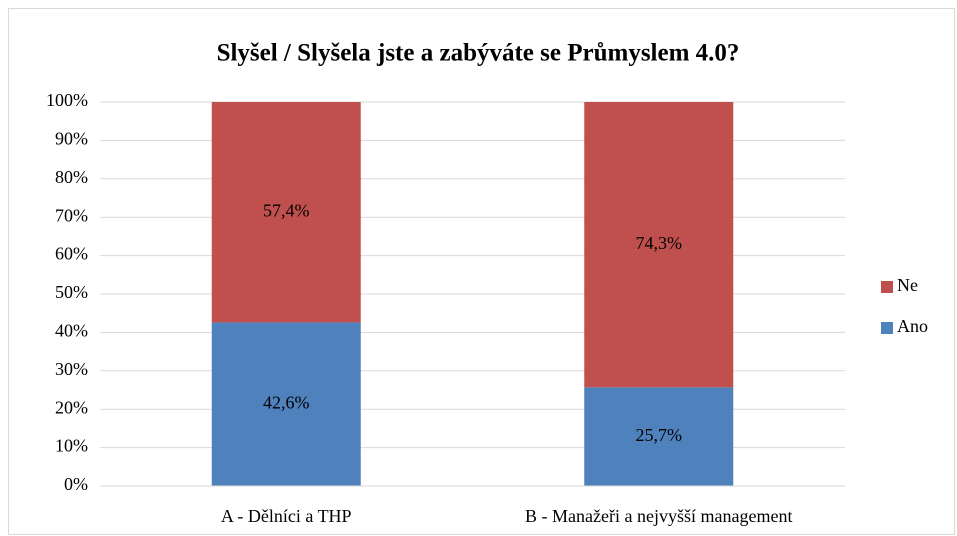 This screenshot has height=536, width=957. I want to click on data-label: 74,3%, so click(659, 243).